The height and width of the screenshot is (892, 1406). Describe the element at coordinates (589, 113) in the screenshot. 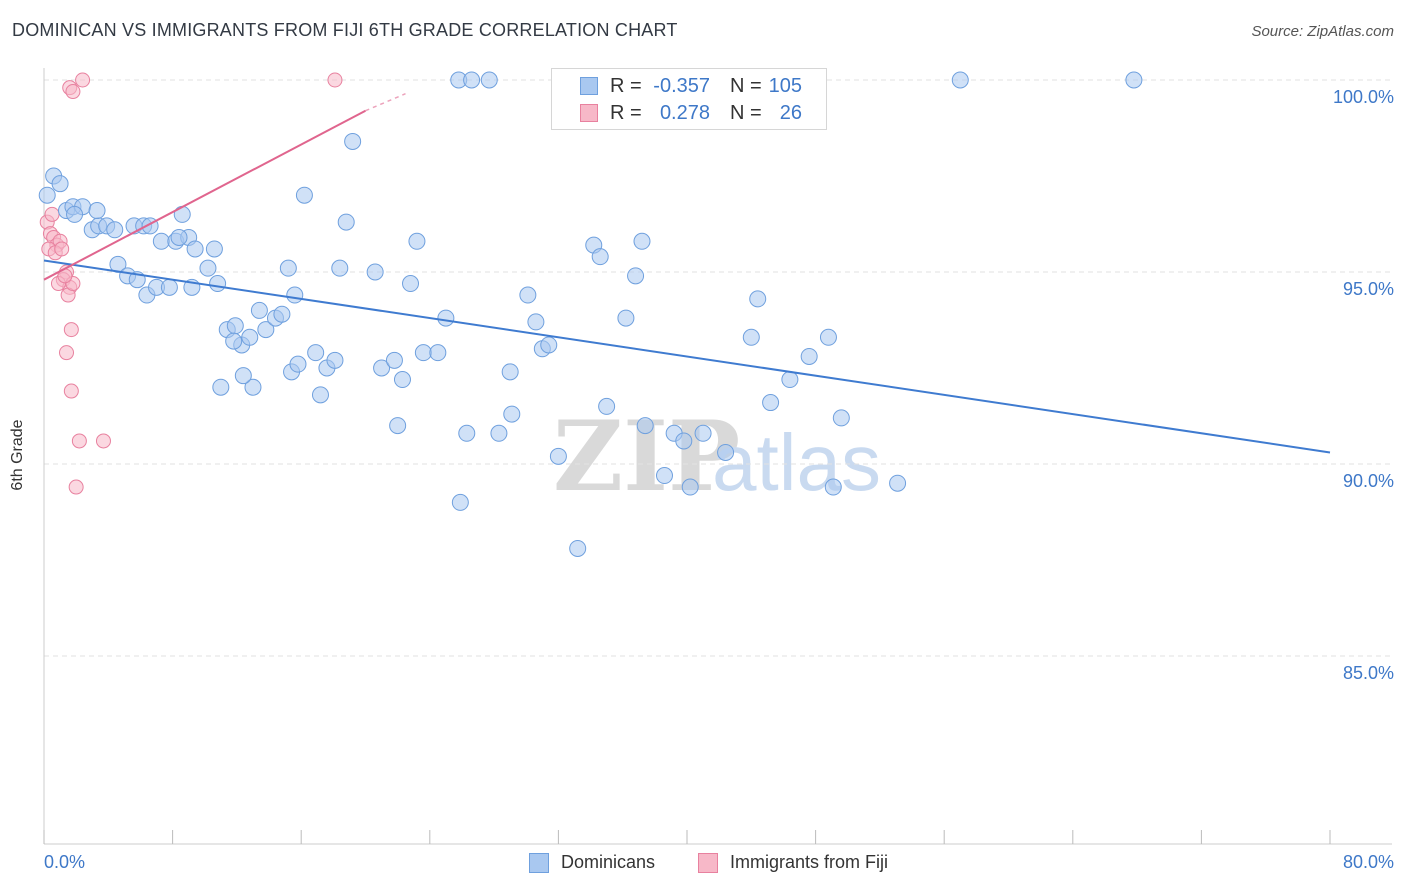

I see `stats-swatch-pink` at that location.